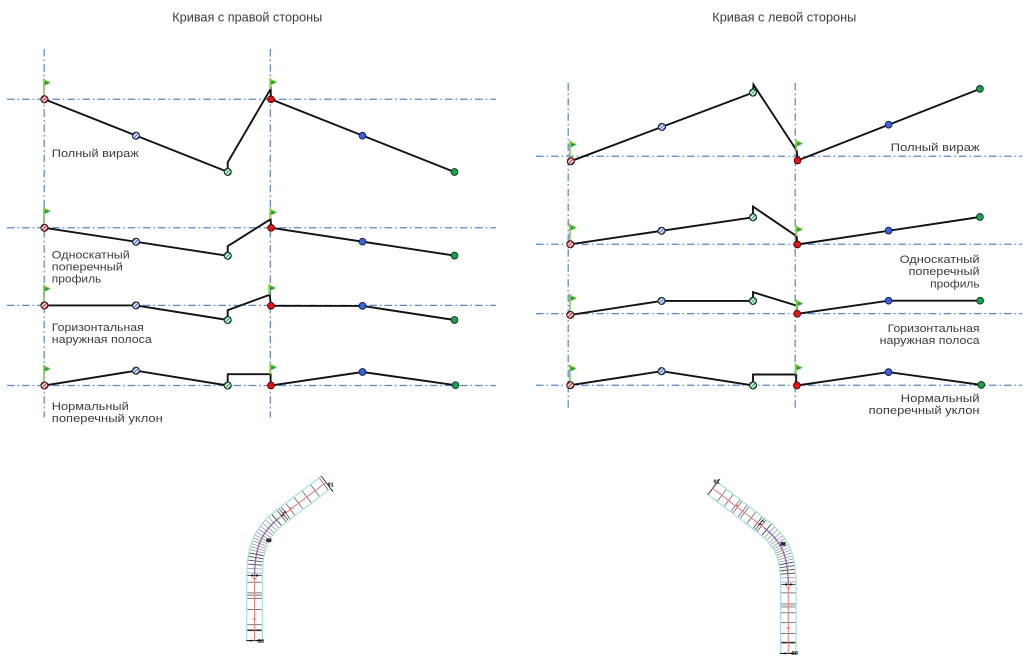  Describe the element at coordinates (784, 17) in the screenshot. I see `svg-text: Кривая с левой стороны` at that location.